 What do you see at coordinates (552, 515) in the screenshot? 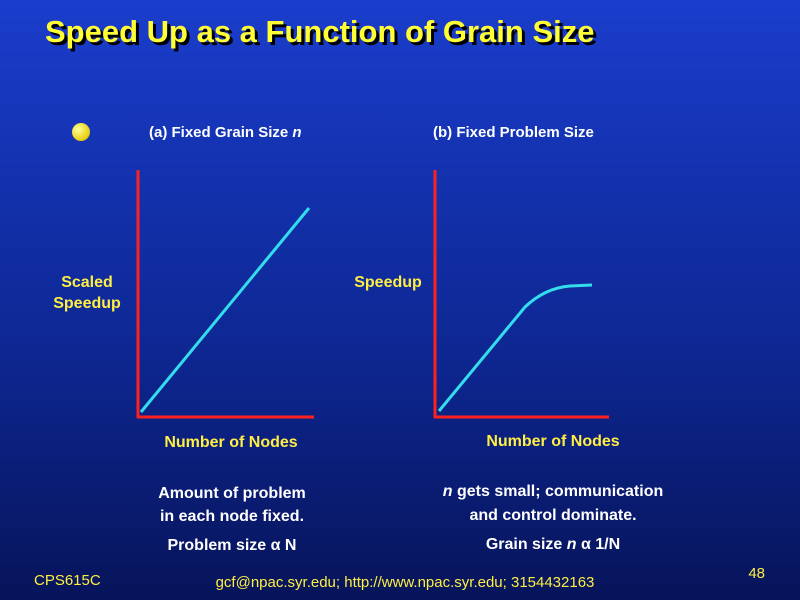
I see `note: and control dominate.` at bounding box center [552, 515].